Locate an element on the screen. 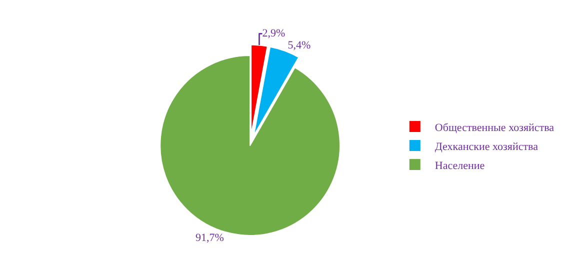 The image size is (567, 270). legend-label: Дехканские хозяйства is located at coordinates (486, 146).